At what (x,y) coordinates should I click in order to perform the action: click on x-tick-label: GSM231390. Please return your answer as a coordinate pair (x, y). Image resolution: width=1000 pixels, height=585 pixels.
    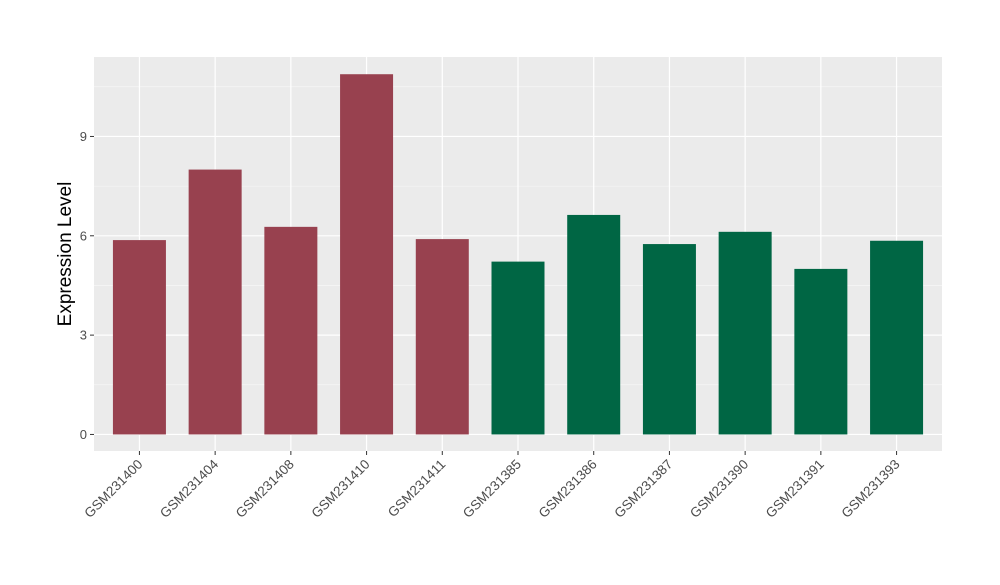
    Looking at the image, I should click on (719, 489).